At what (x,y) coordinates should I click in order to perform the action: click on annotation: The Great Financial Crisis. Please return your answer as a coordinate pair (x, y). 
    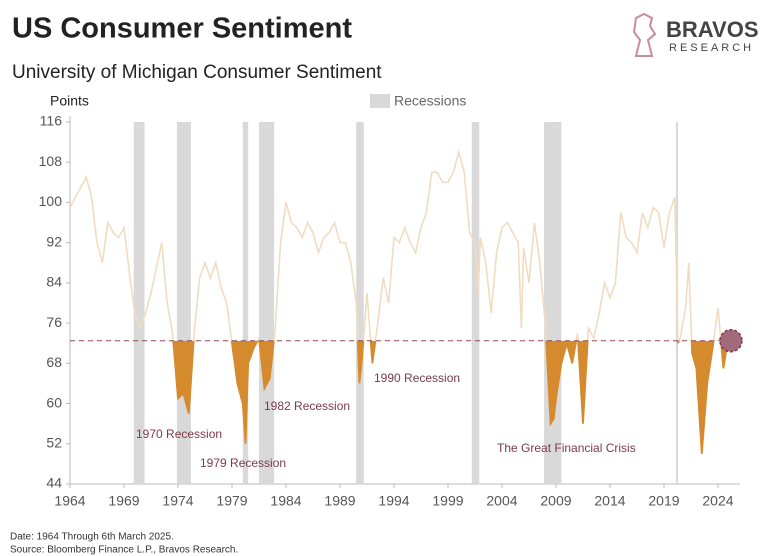
    Looking at the image, I should click on (566, 448).